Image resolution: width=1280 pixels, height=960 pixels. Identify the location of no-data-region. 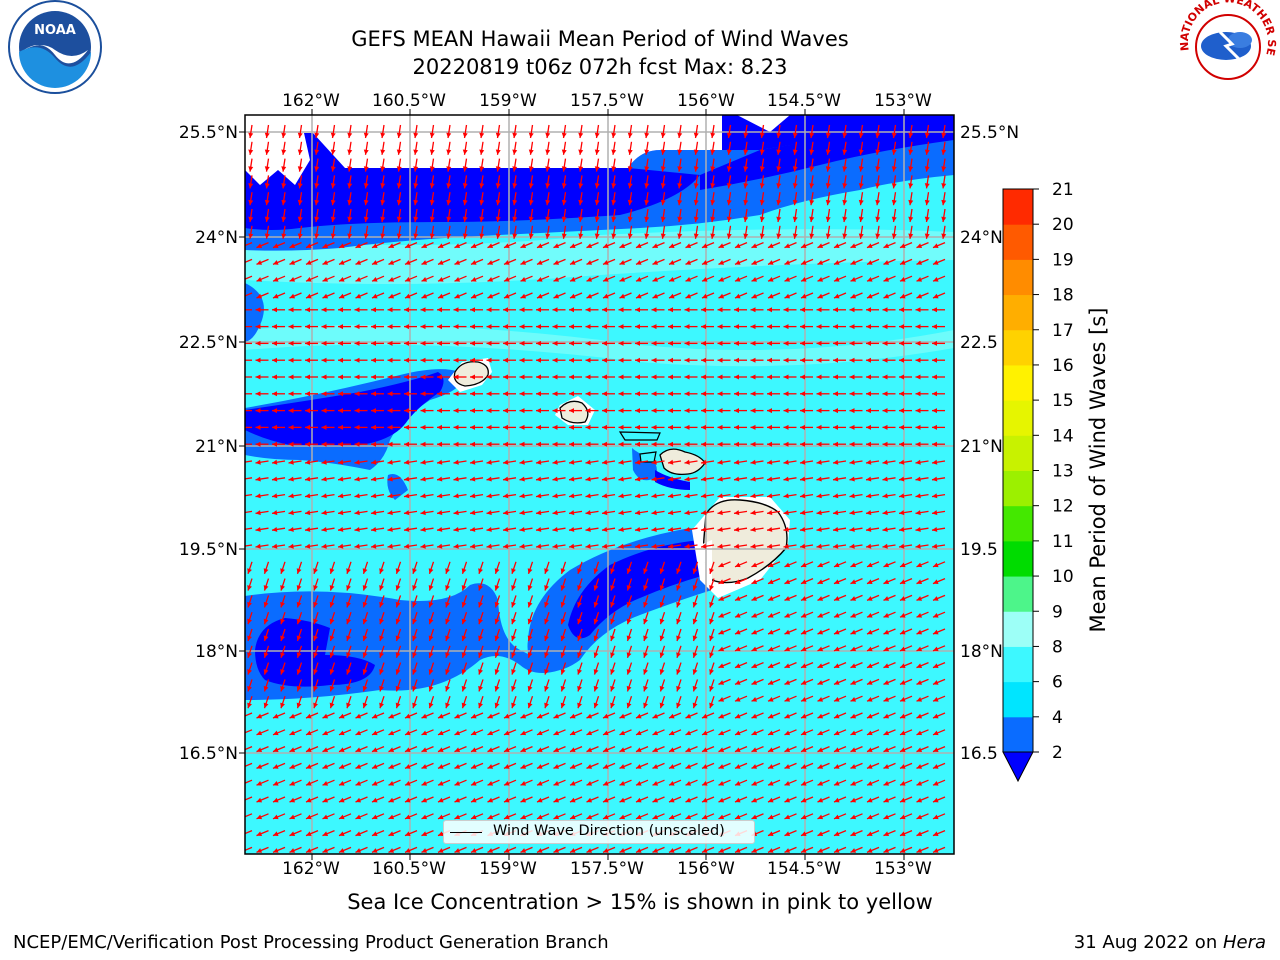
(599, 141).